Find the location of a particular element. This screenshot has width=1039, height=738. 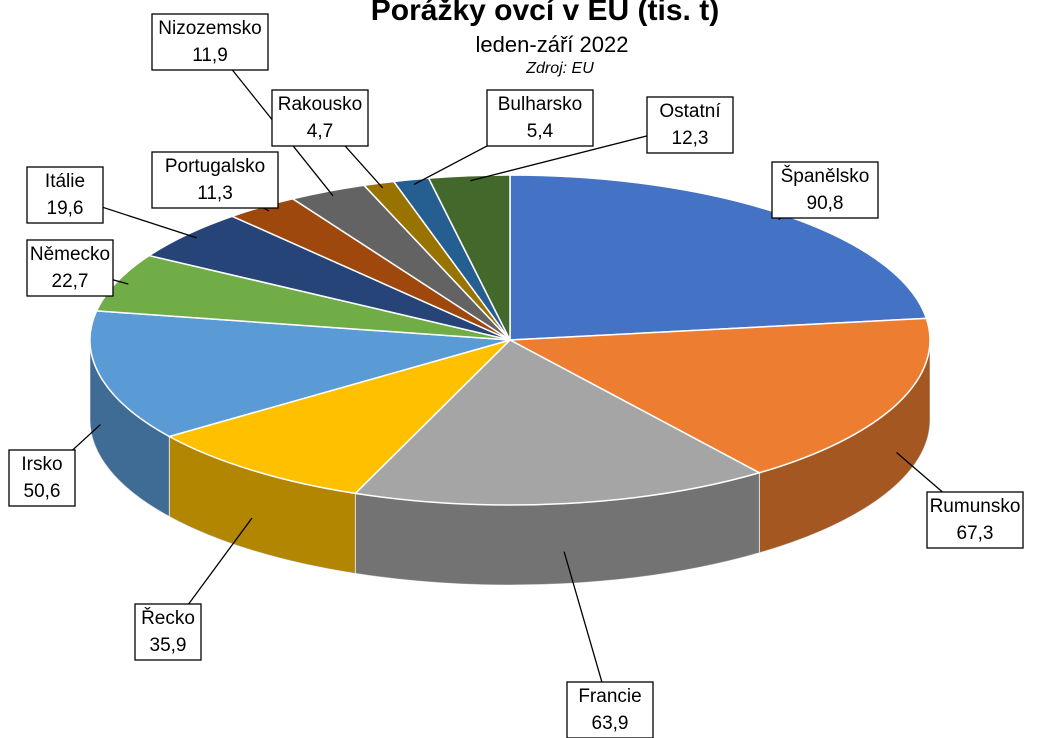

chart-subtitle: leden-září 2022 is located at coordinates (552, 44).